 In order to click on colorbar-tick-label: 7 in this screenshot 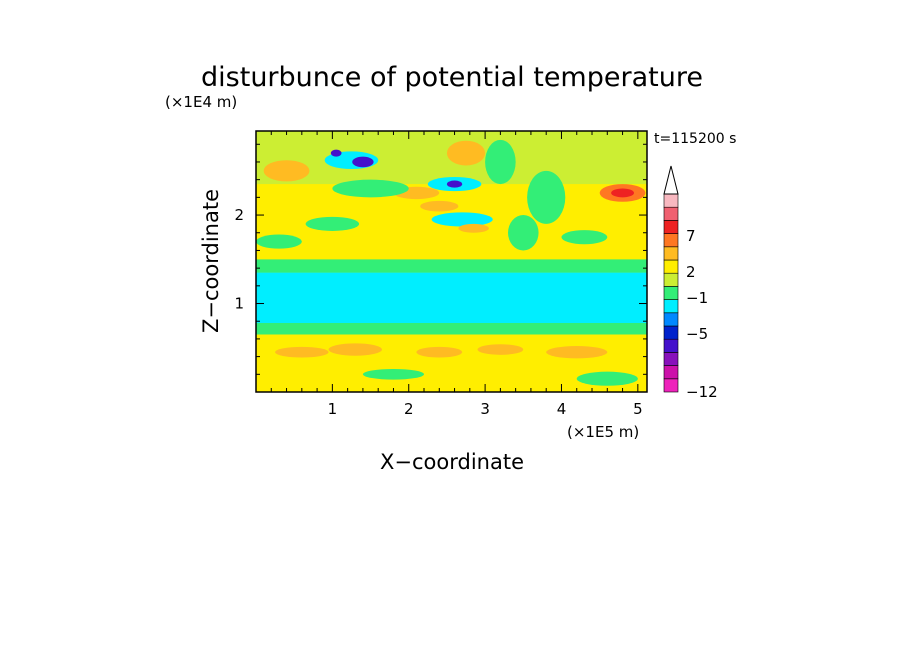, I will do `click(691, 236)`.